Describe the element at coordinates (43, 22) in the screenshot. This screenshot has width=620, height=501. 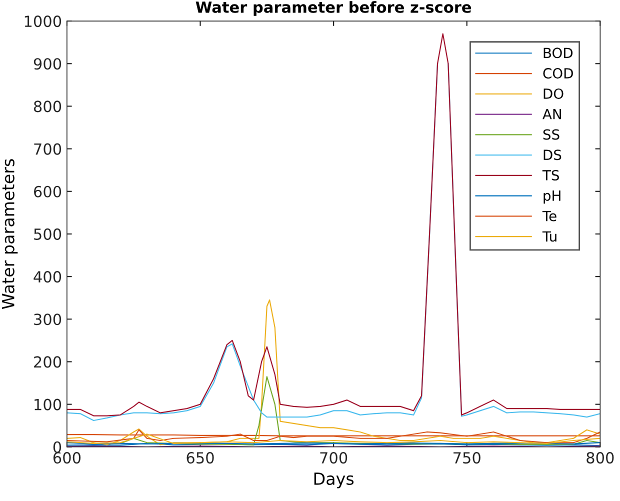
I see `y-tick-label: 1000` at that location.